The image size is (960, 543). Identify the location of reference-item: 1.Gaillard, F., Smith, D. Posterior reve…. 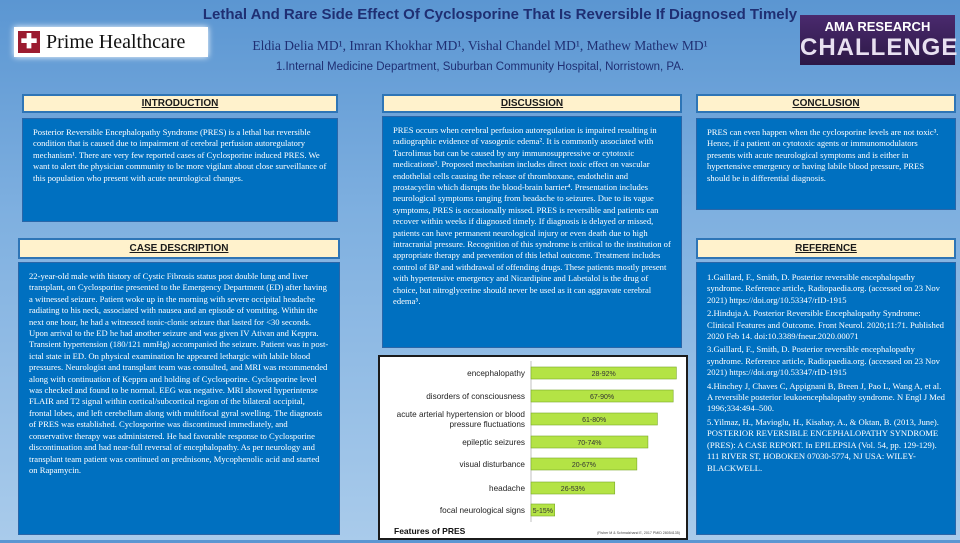
(826, 289).